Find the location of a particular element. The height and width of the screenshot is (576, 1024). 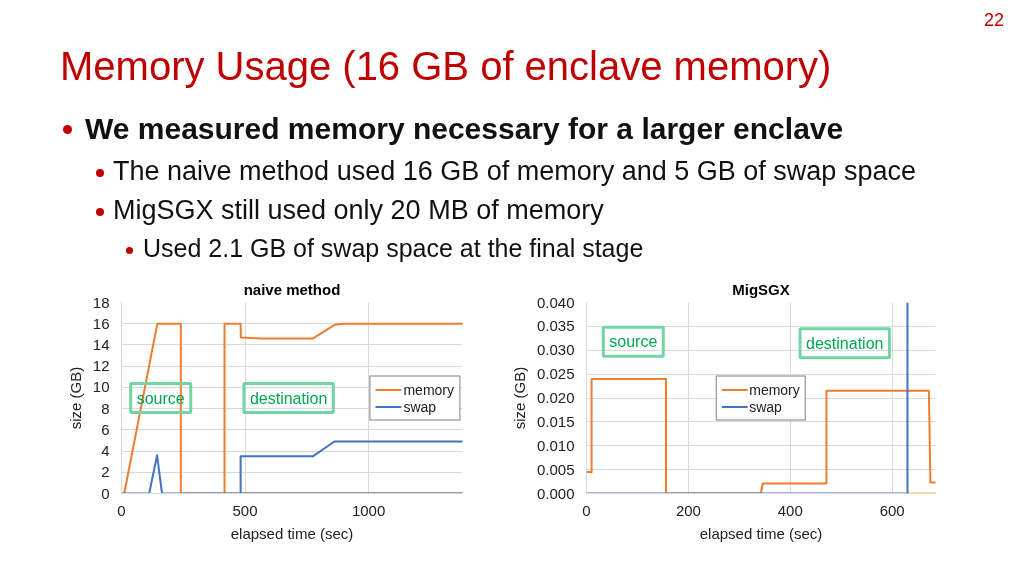

y-tick-label: 12 is located at coordinates (101, 366).